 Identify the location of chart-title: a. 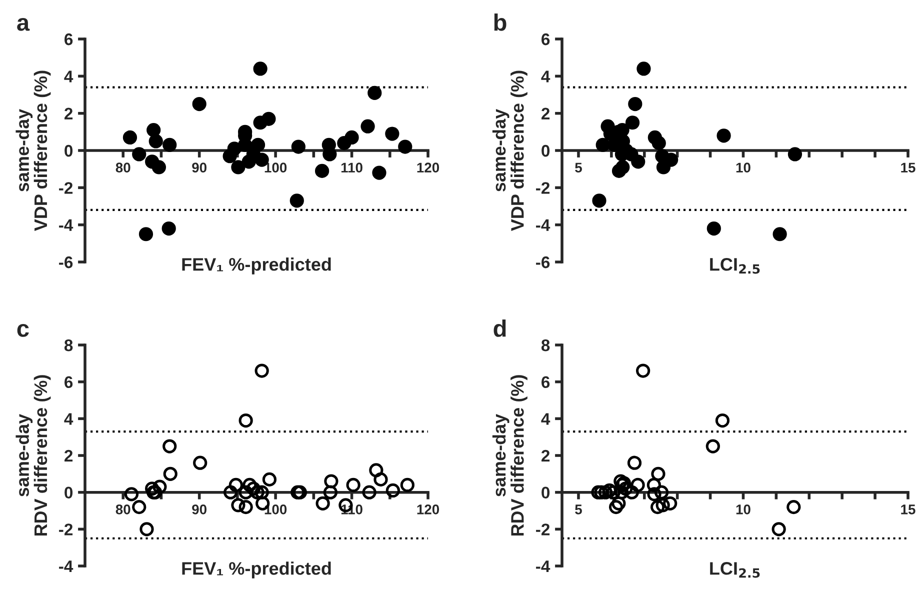
(23, 24).